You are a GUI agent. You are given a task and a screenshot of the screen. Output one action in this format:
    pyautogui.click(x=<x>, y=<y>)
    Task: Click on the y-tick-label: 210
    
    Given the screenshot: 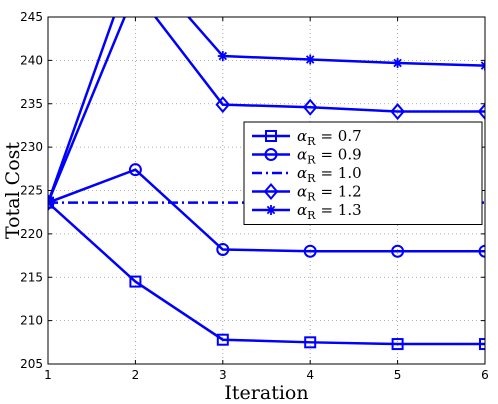 What is the action you would take?
    pyautogui.click(x=31, y=321)
    